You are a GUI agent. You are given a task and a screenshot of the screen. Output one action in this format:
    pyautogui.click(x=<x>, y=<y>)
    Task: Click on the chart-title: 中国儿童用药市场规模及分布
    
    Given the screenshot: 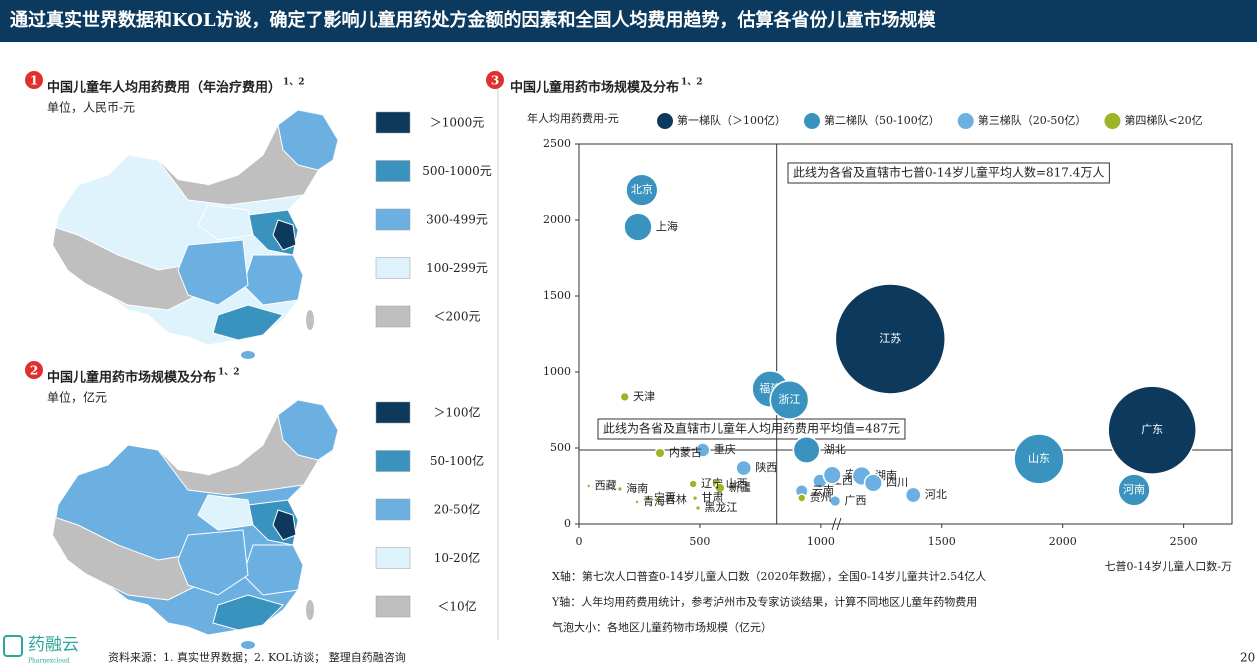 What is the action you would take?
    pyautogui.click(x=594, y=88)
    